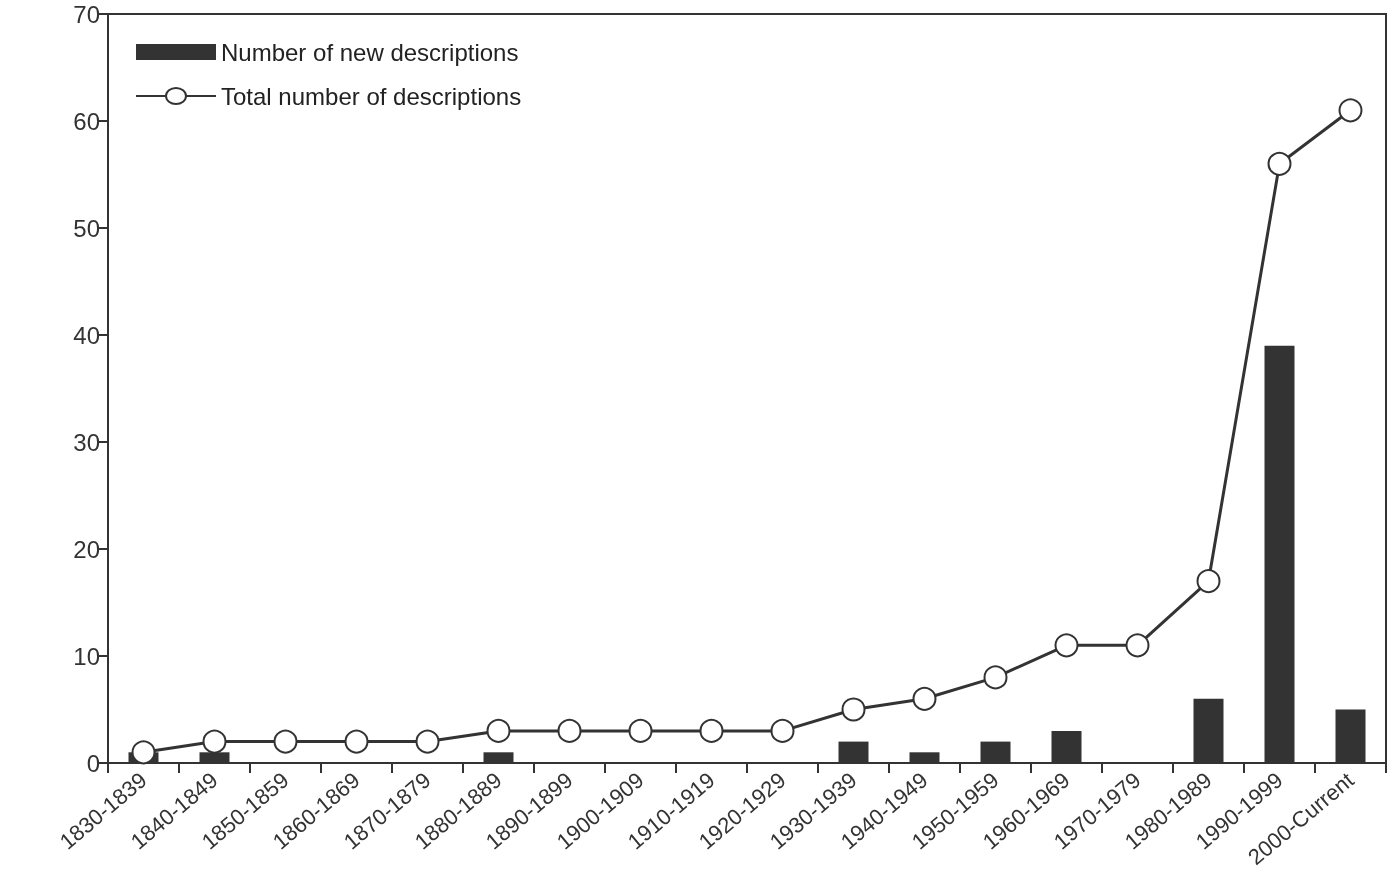  I want to click on y-tick-label: 60, so click(86, 121).